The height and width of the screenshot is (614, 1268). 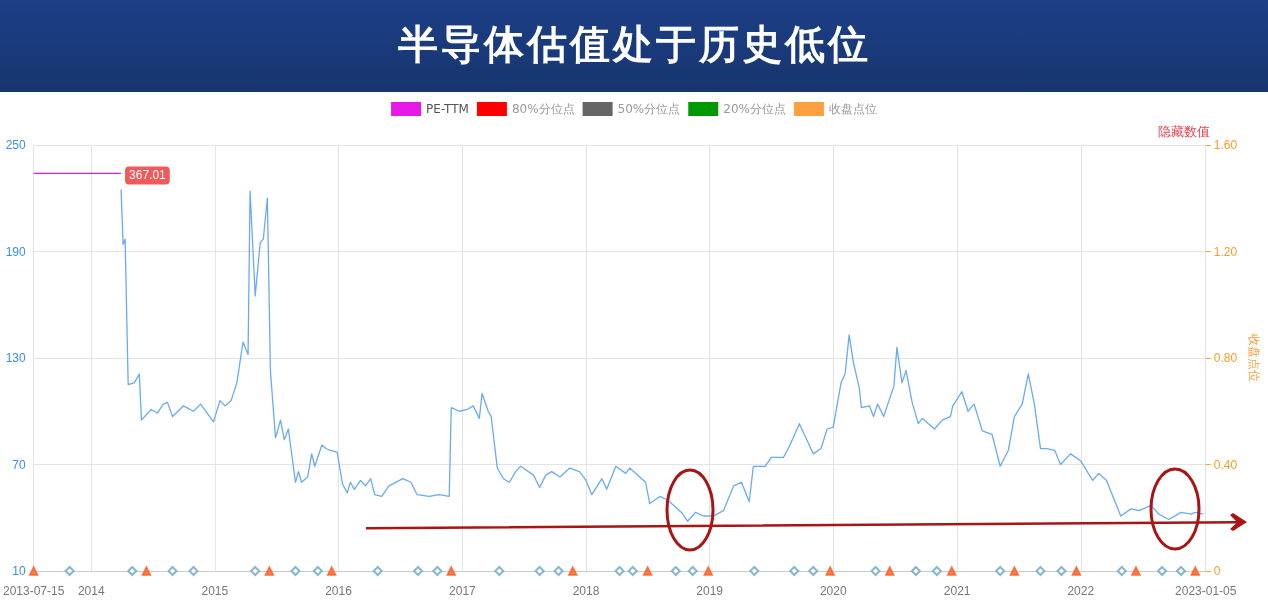 I want to click on y-tick-label: 70, so click(x=19, y=464).